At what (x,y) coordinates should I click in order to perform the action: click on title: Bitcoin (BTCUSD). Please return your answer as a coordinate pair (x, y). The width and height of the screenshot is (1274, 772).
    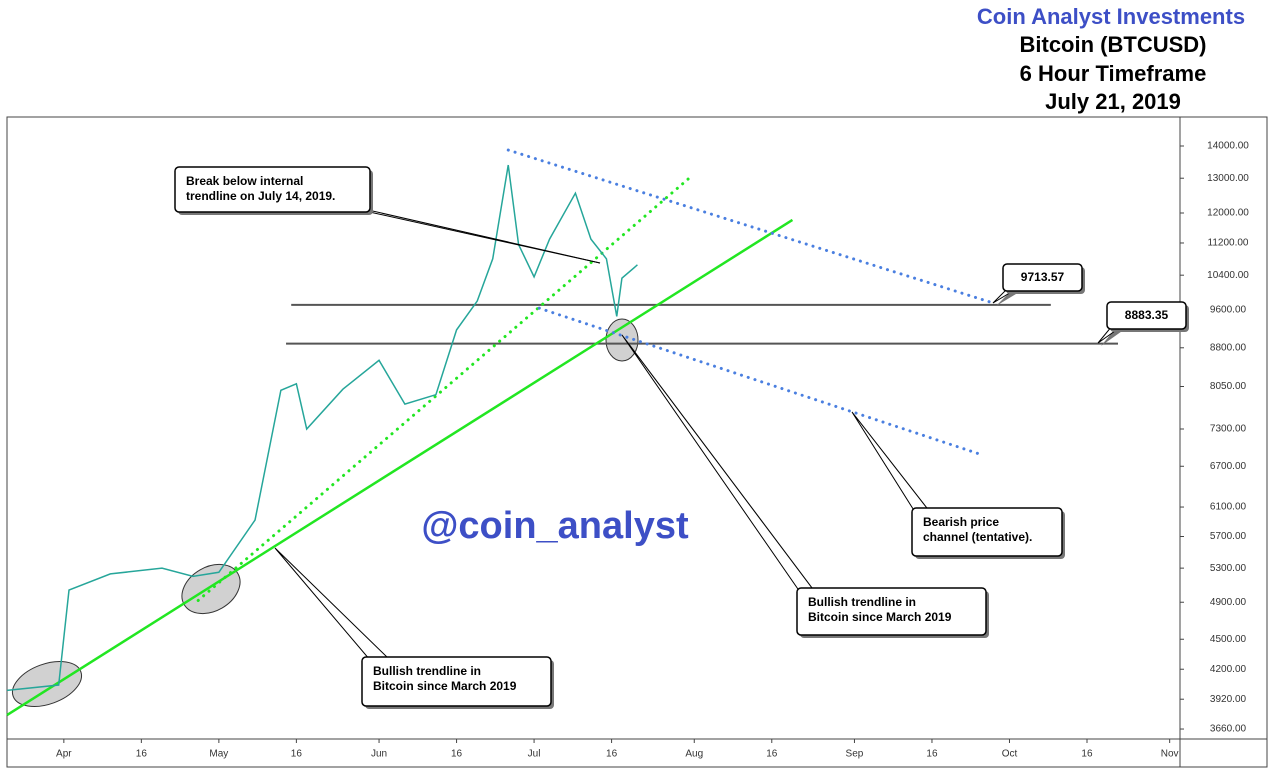
    Looking at the image, I should click on (1113, 44).